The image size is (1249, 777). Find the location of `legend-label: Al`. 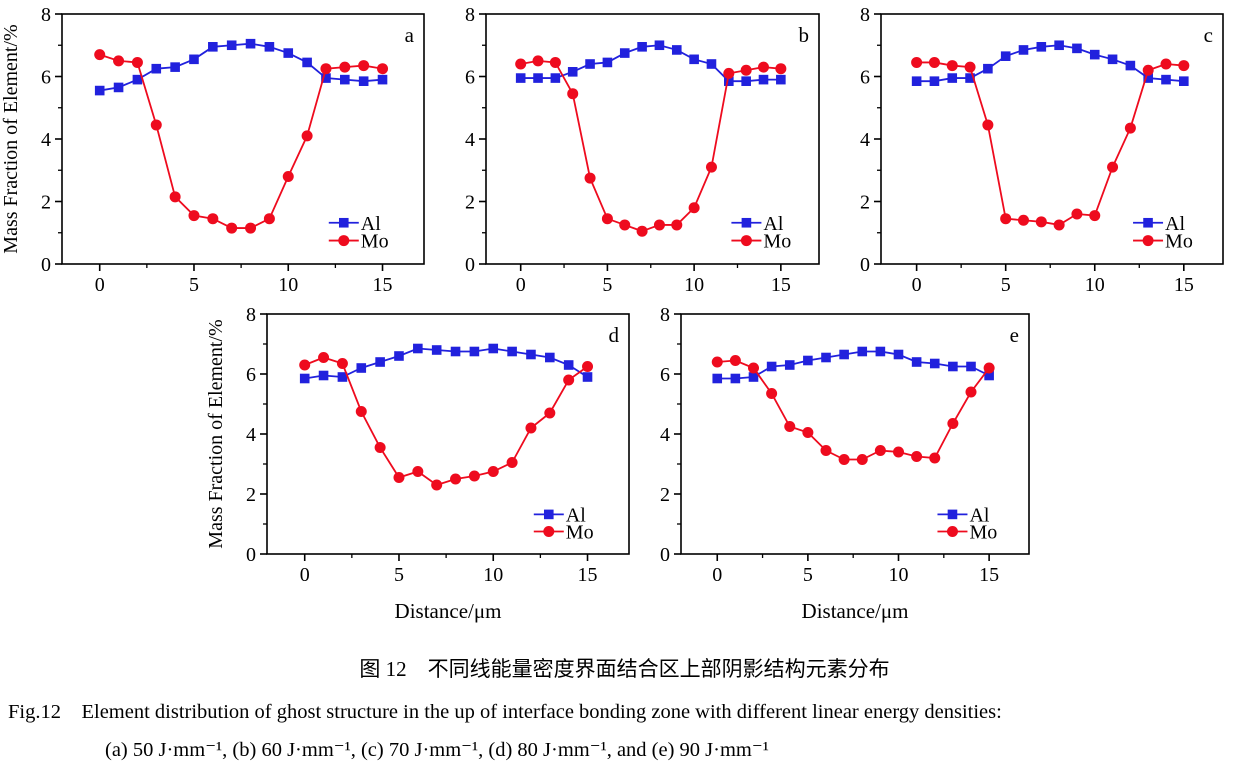

legend-label: Al is located at coordinates (1175, 224).